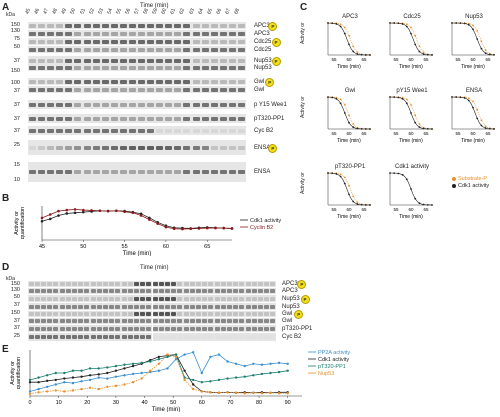 The width and height of the screenshot is (500, 417). I want to click on series-line, so click(137, 219).